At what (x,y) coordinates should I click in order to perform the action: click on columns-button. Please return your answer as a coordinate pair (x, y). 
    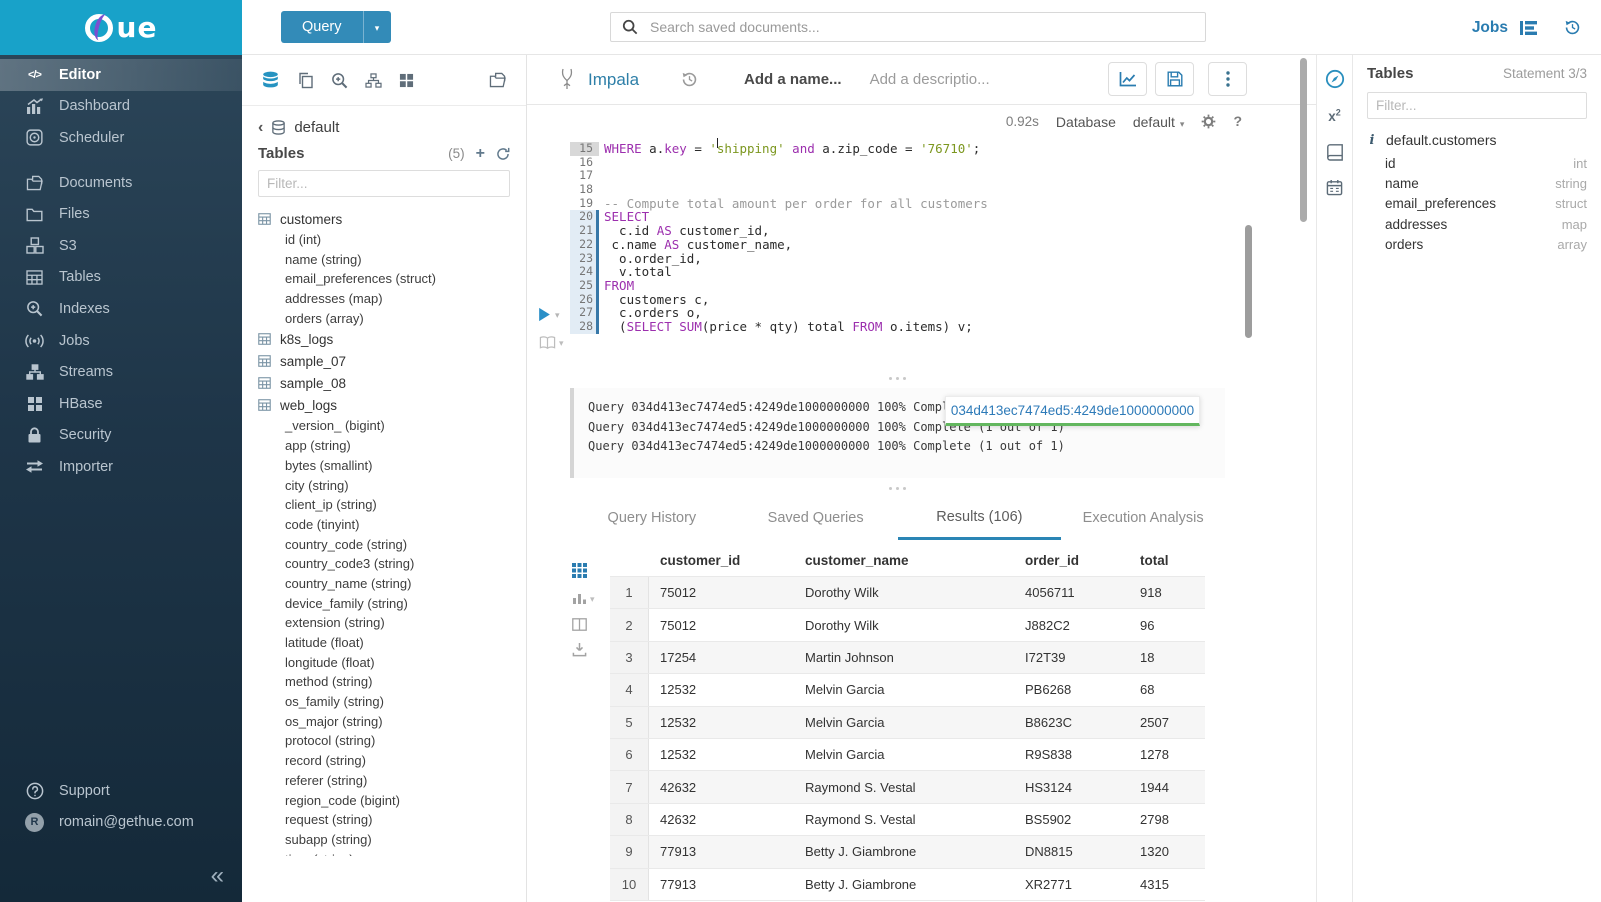
    Looking at the image, I should click on (579, 624).